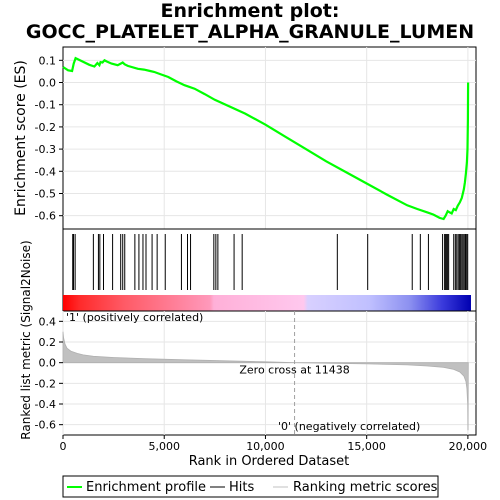 The width and height of the screenshot is (500, 500). Describe the element at coordinates (146, 487) in the screenshot. I see `legend-enrichment-label: Enrichment profile` at that location.